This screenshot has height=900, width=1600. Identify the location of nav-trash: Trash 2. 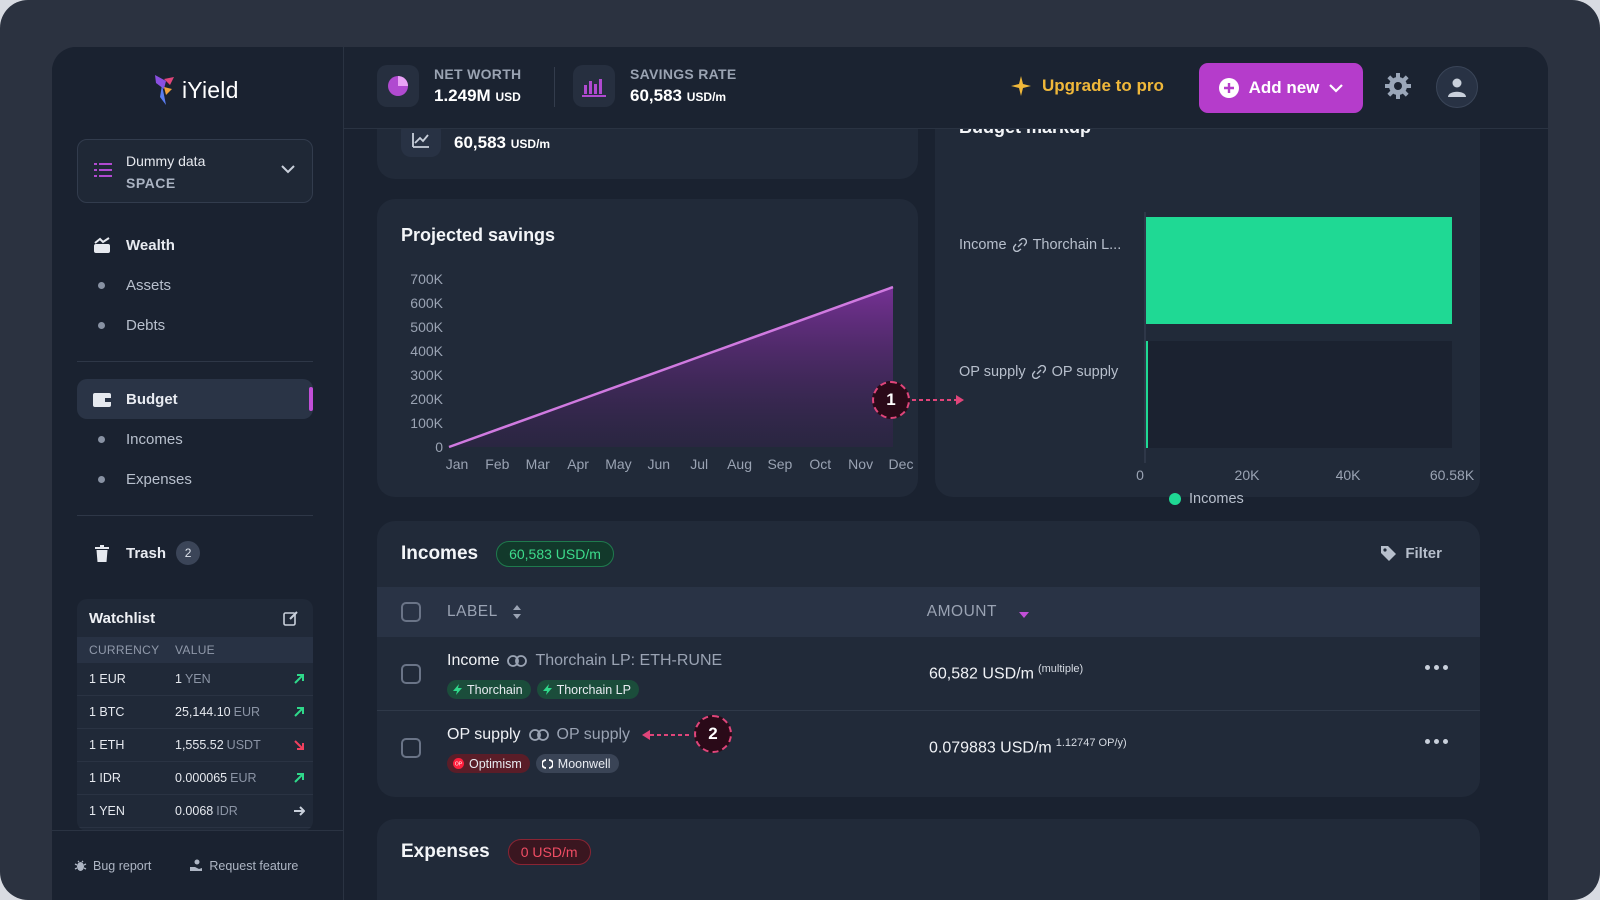
(195, 553).